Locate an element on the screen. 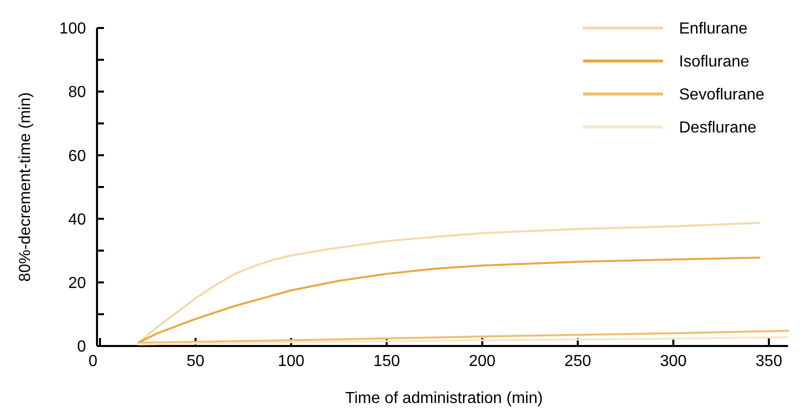  legend-label: Isoflurane is located at coordinates (714, 62).